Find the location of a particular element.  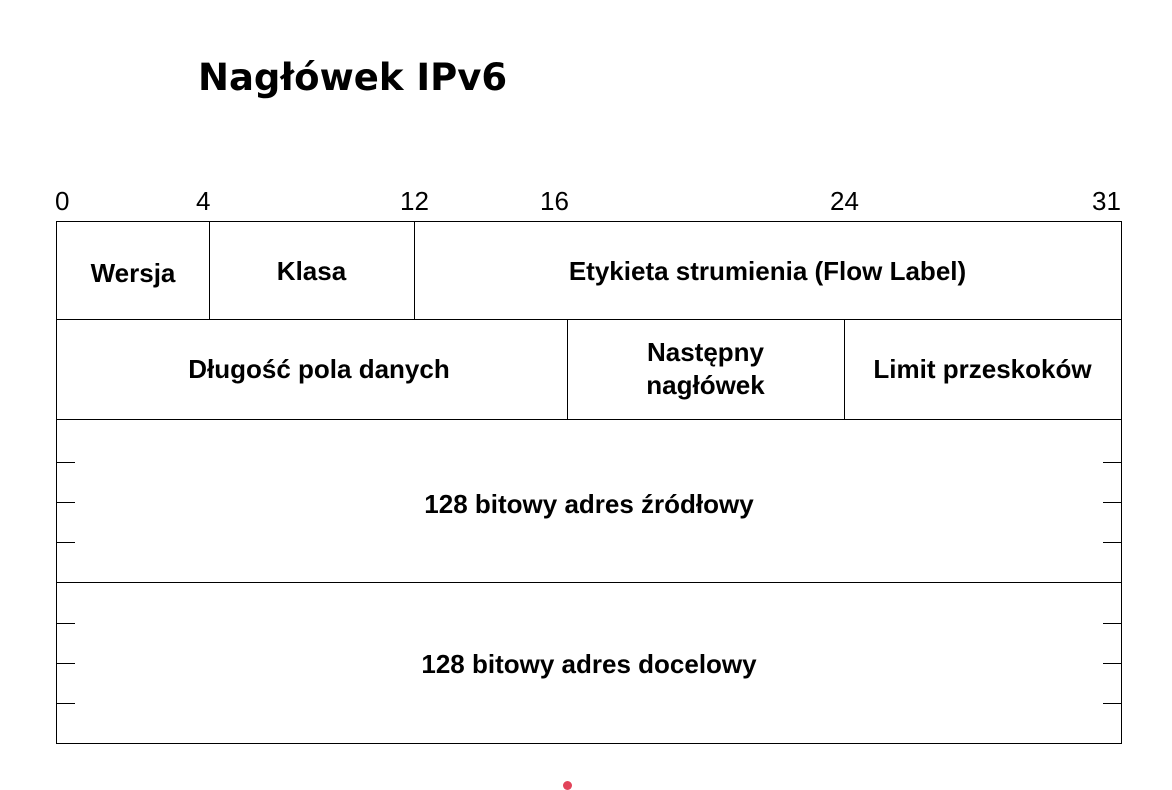

field-payload-length: Długość pola danych is located at coordinates (319, 368).